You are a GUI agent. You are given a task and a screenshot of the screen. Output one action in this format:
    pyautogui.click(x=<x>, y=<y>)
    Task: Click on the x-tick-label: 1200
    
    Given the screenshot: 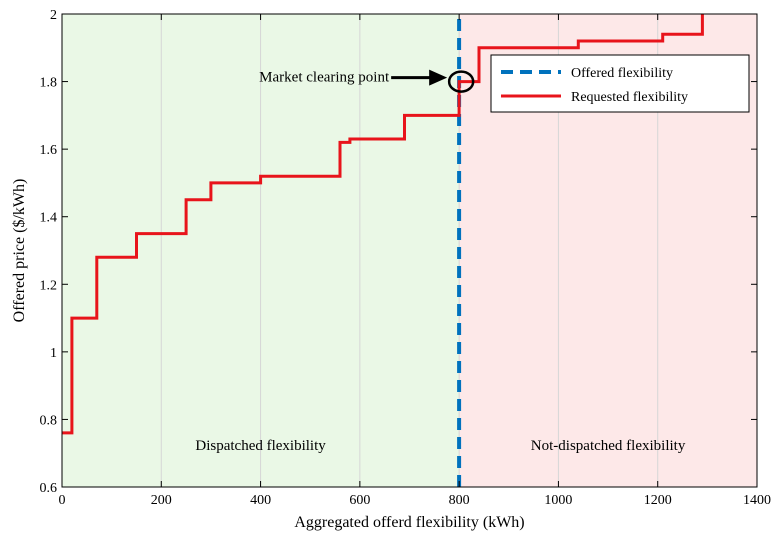 What is the action you would take?
    pyautogui.click(x=658, y=500)
    